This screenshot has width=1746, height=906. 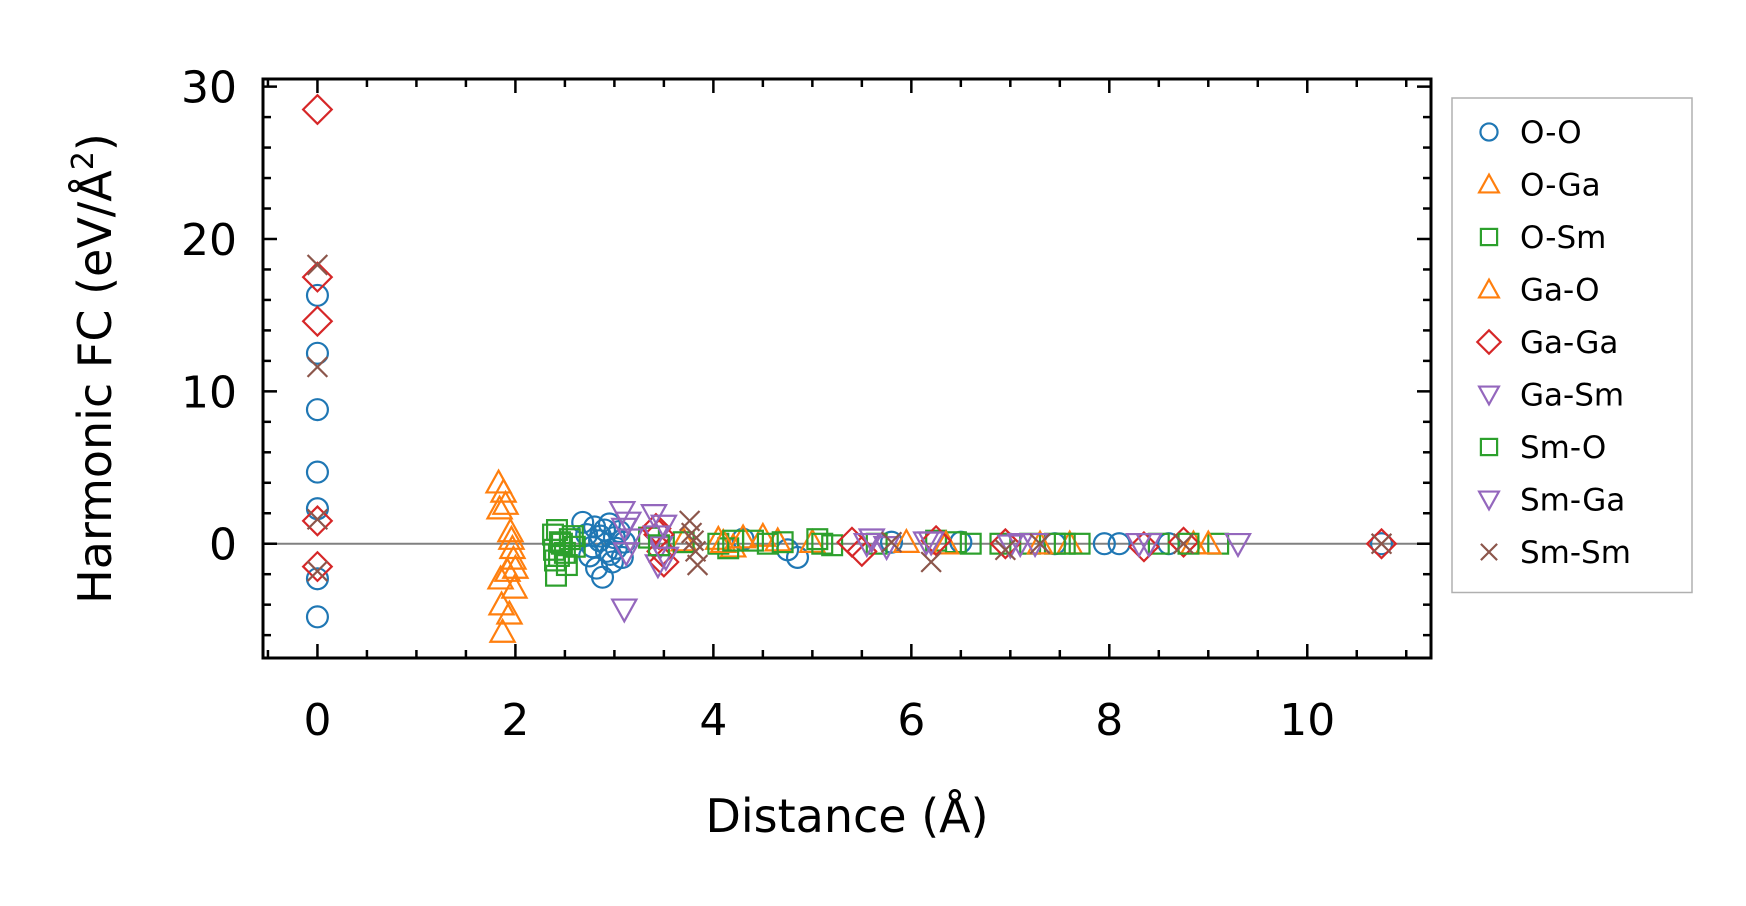 What do you see at coordinates (911, 720) in the screenshot?
I see `x-tick-label: 6` at bounding box center [911, 720].